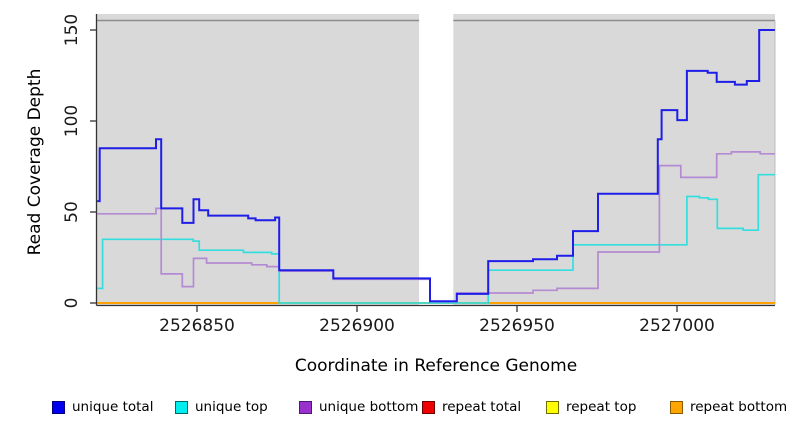 Image resolution: width=792 pixels, height=432 pixels. Describe the element at coordinates (482, 407) in the screenshot. I see `legend-label: repeat total` at that location.